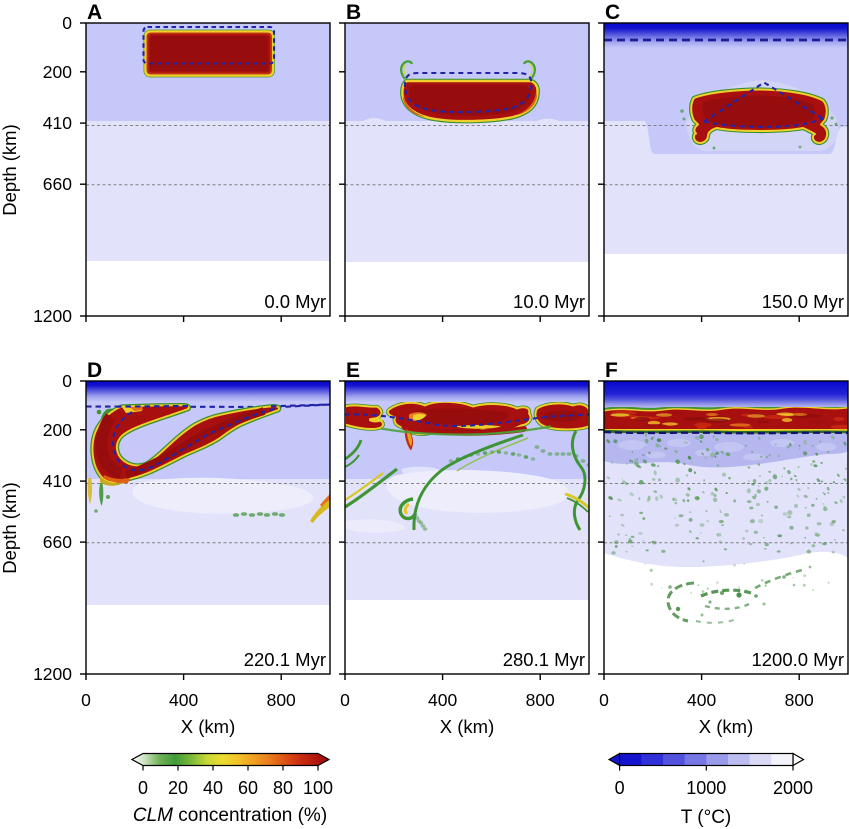 This screenshot has height=829, width=849. I want to click on svg-text: 40, so click(213, 788).